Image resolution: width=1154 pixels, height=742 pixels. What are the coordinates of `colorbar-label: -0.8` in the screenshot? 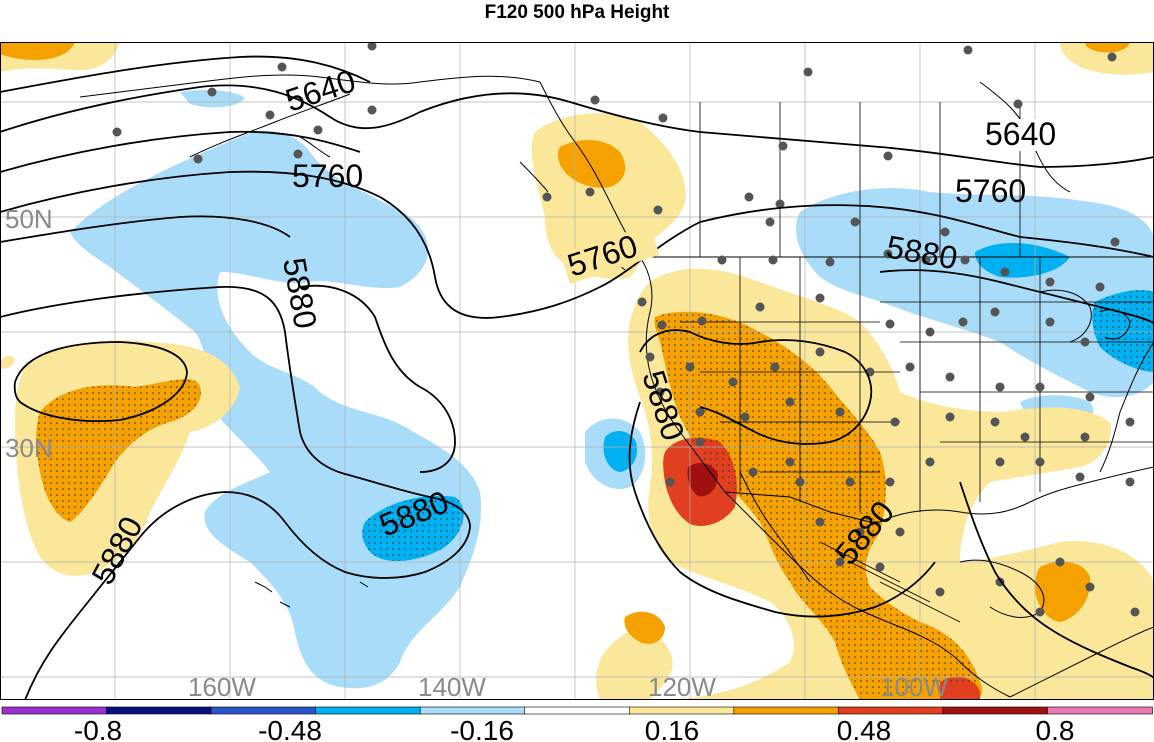 It's located at (98, 728).